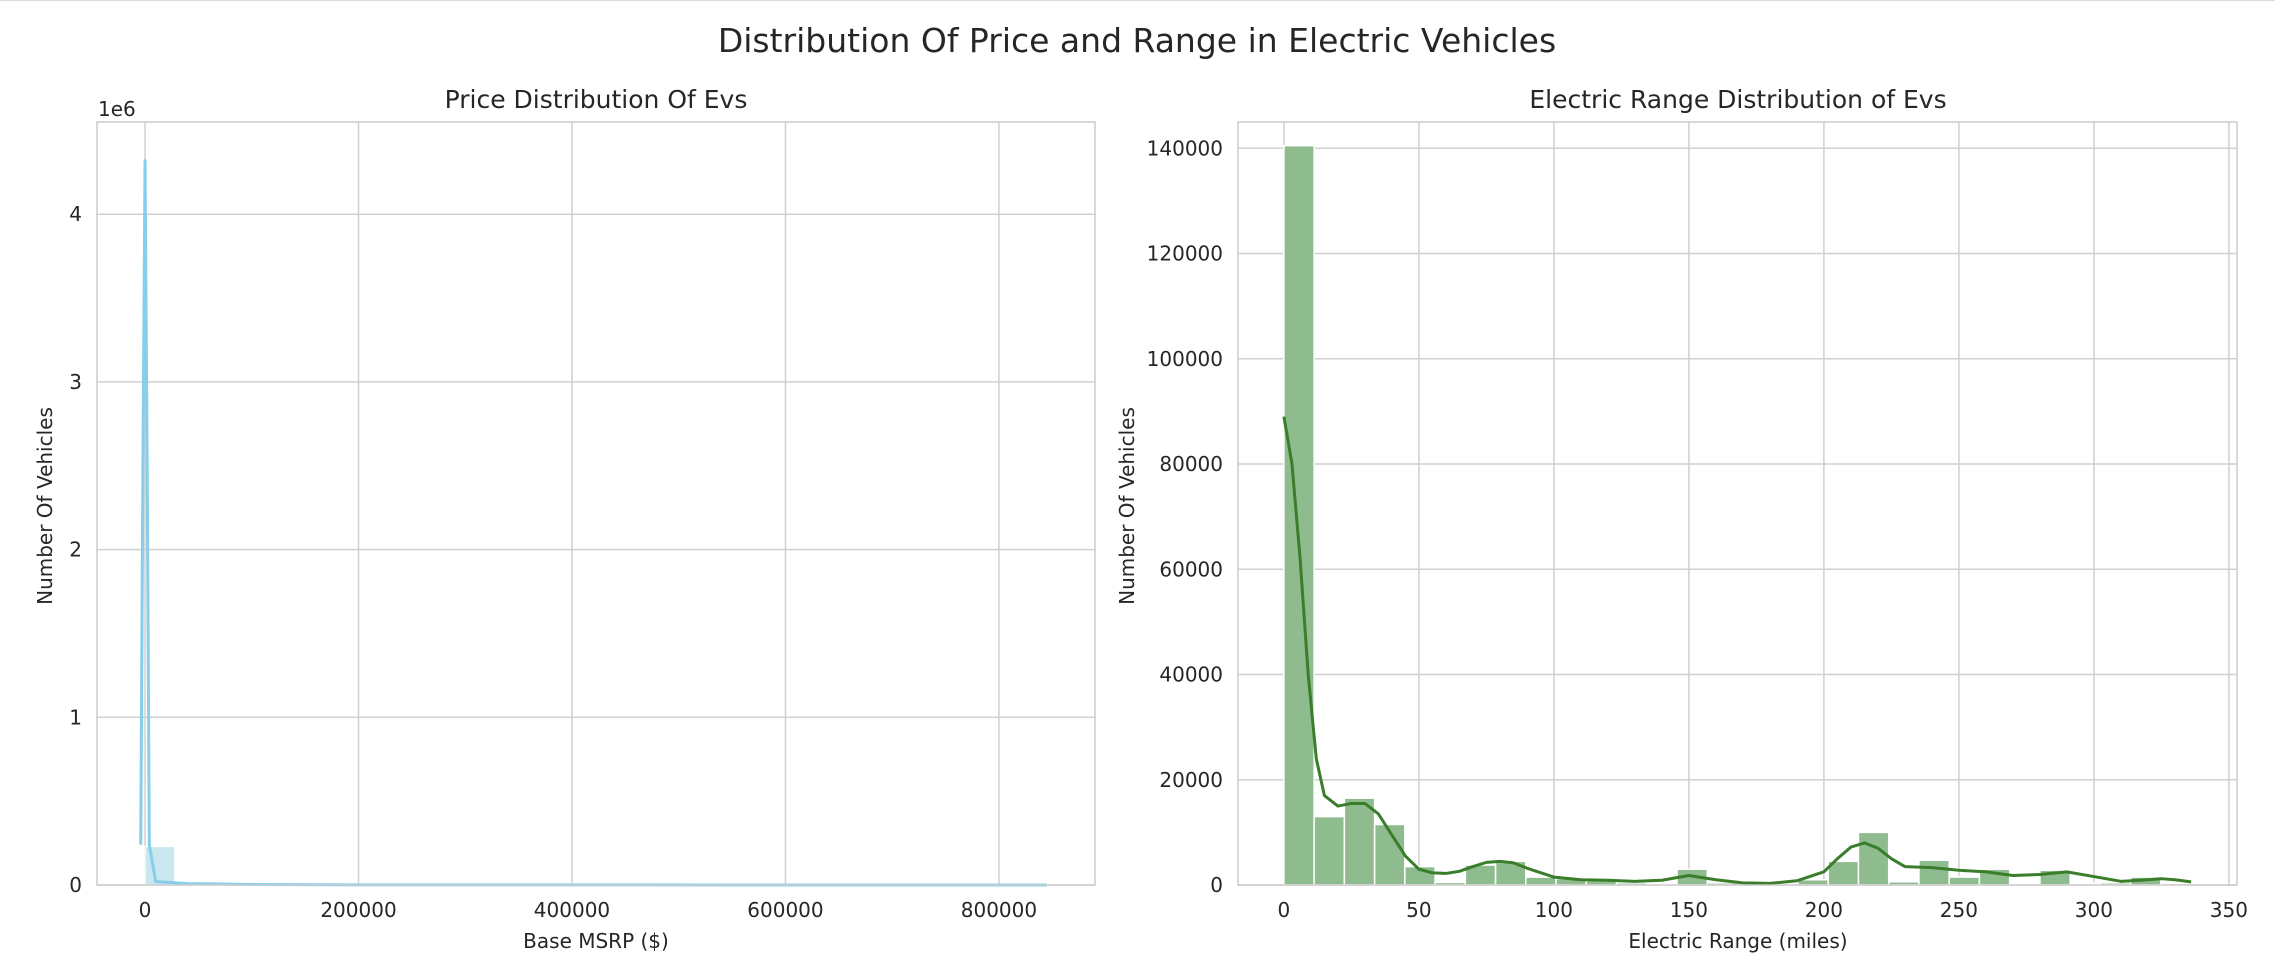 The height and width of the screenshot is (969, 2275). Describe the element at coordinates (785, 910) in the screenshot. I see `price-x-tick-label: 600000` at that location.